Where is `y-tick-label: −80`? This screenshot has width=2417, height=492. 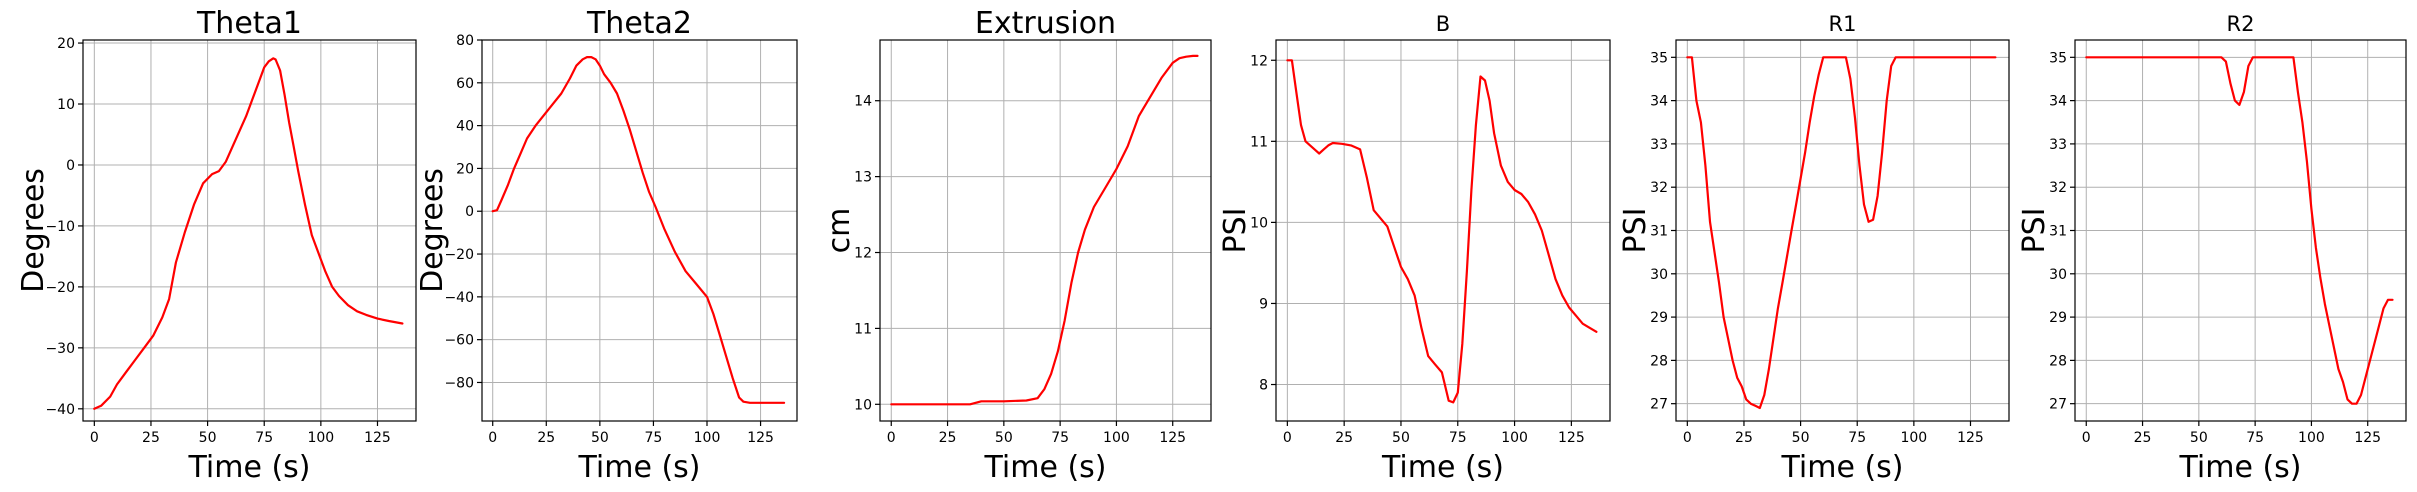 y-tick-label: −80 is located at coordinates (459, 383).